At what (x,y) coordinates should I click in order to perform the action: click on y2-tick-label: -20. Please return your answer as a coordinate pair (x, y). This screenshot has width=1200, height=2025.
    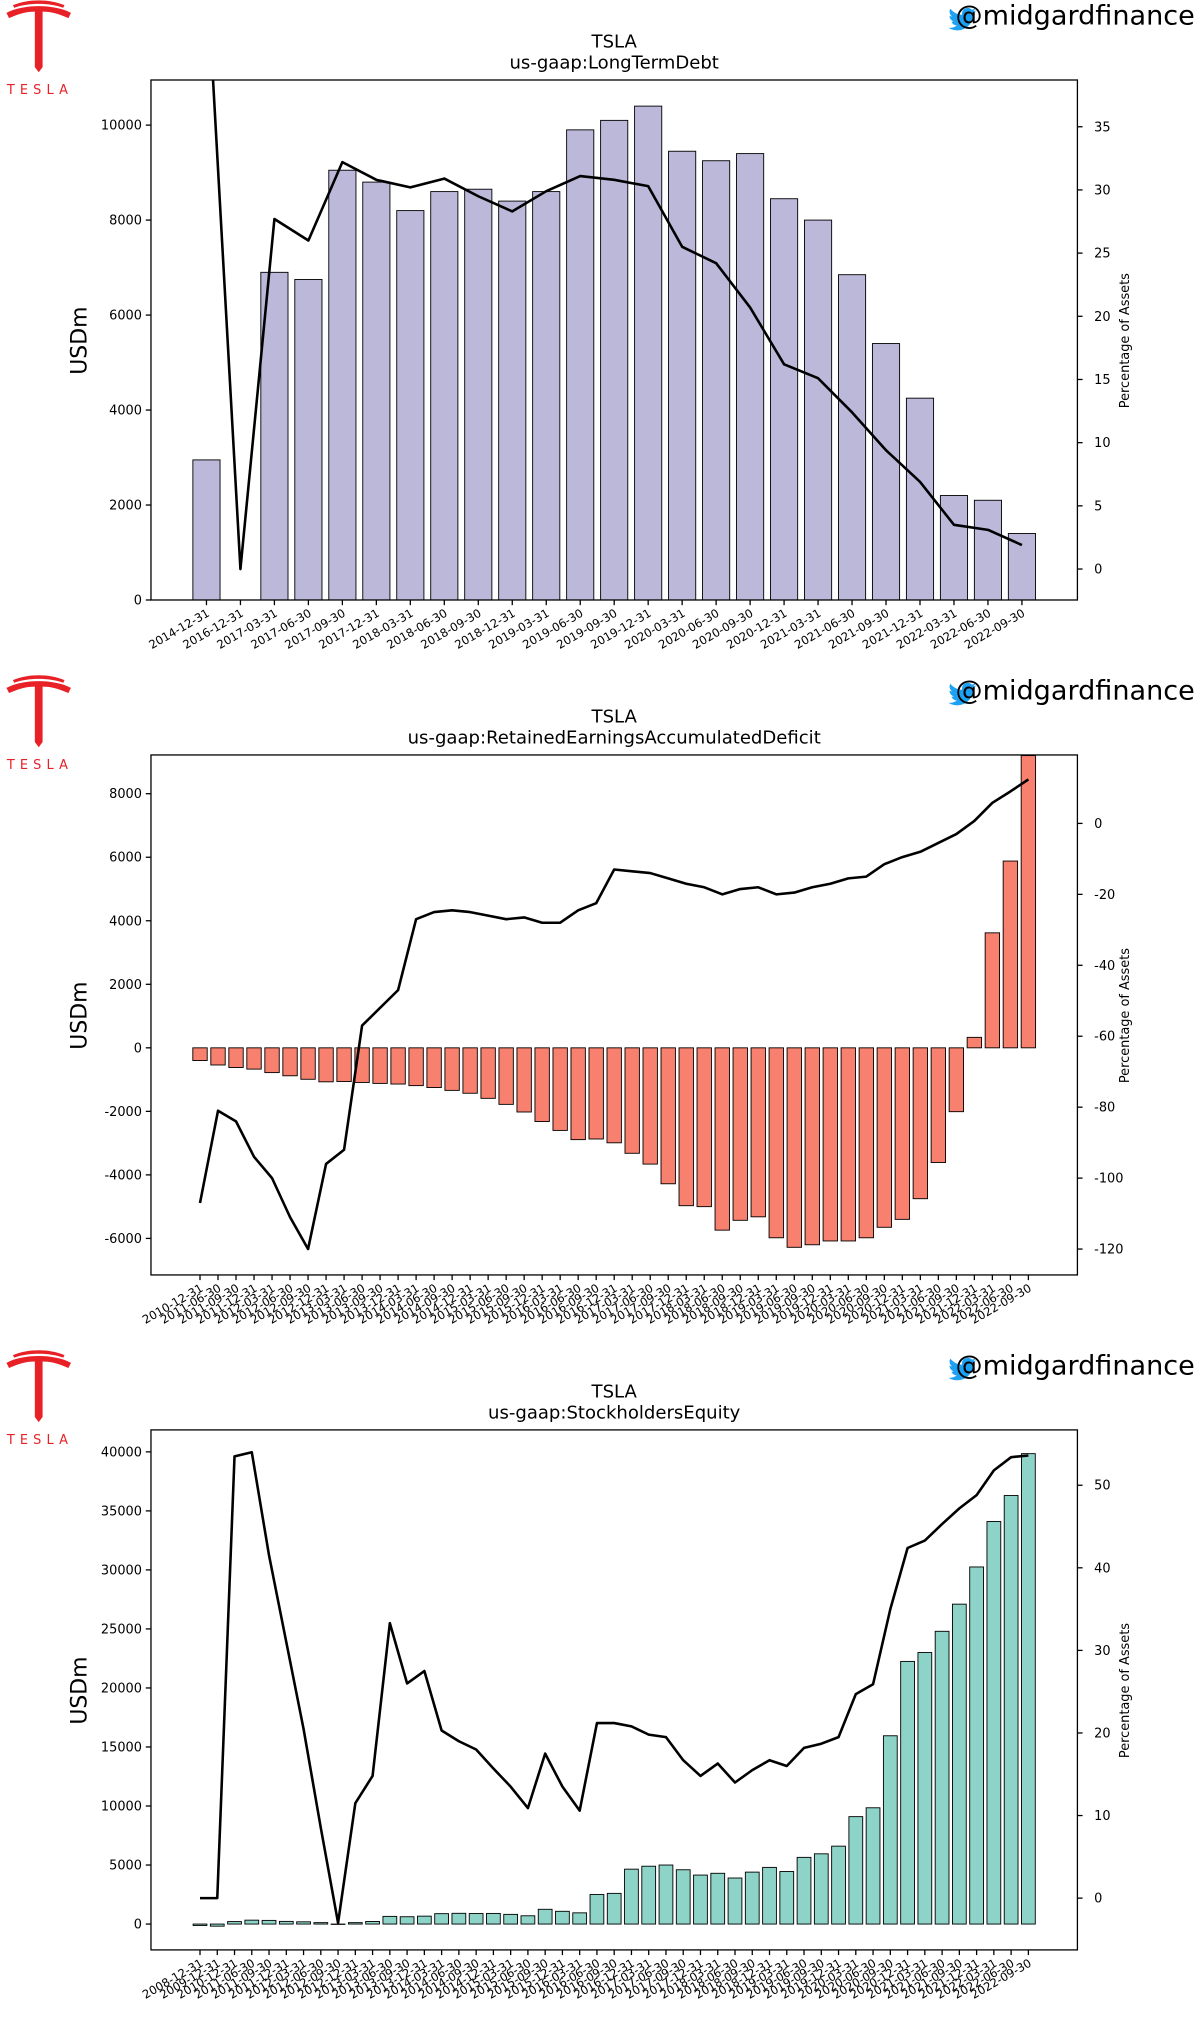
    Looking at the image, I should click on (1104, 895).